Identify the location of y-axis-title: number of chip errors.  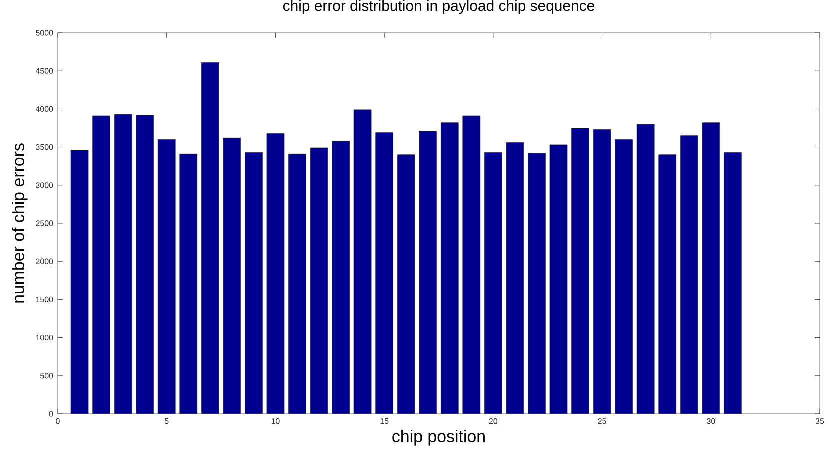
(20, 223).